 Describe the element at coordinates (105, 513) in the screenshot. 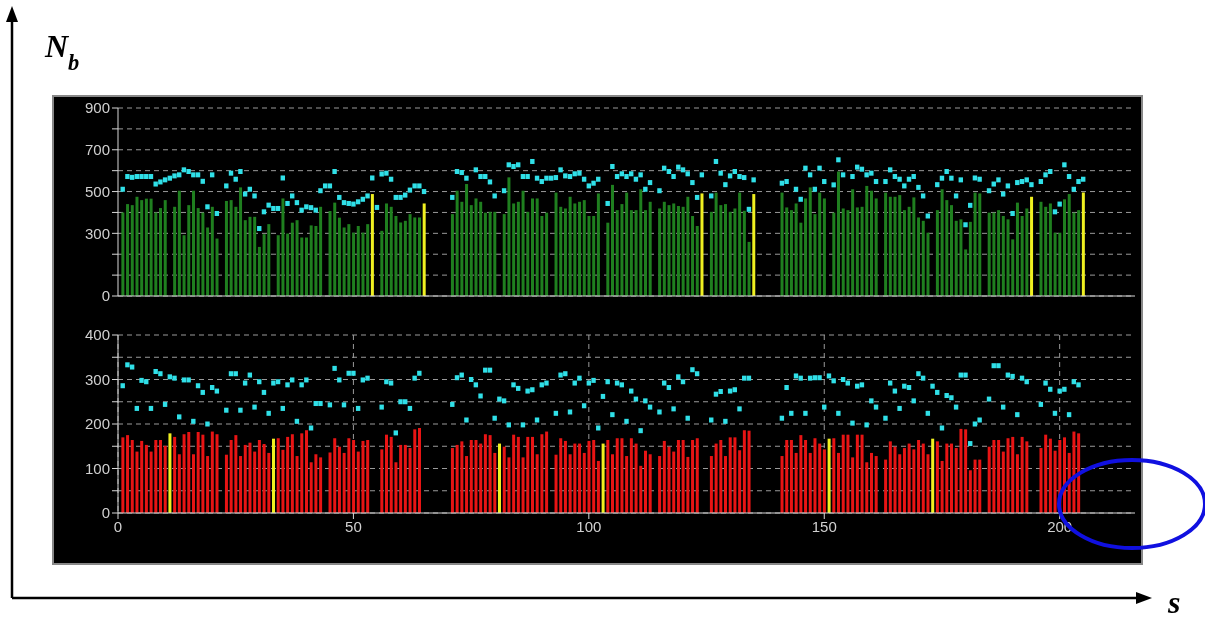

I see `y-tick-label: 0` at that location.